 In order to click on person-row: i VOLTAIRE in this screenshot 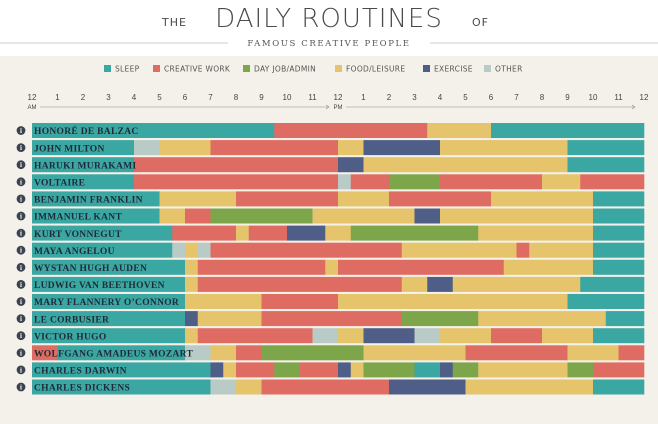, I will do `click(330, 182)`.